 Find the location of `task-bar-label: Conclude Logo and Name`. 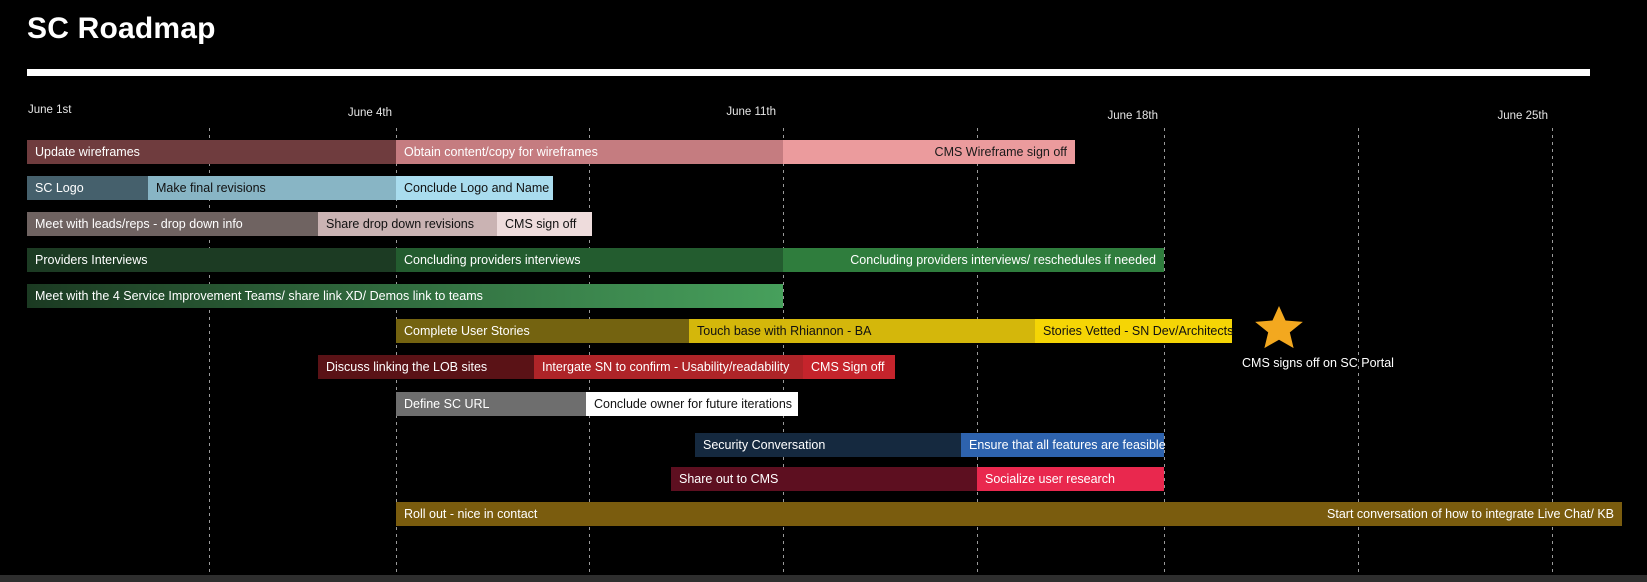

task-bar-label: Conclude Logo and Name is located at coordinates (477, 188).